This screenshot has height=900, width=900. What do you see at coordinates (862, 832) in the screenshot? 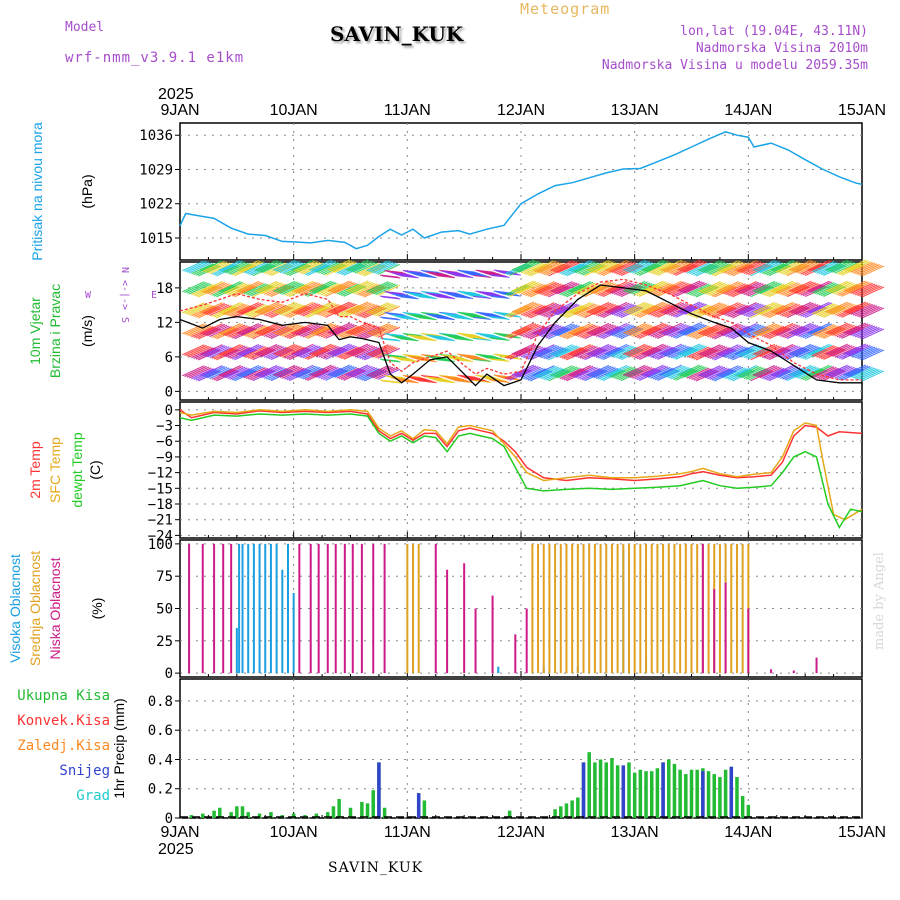
I see `xlabel-bottom: 15JAN` at bounding box center [862, 832].